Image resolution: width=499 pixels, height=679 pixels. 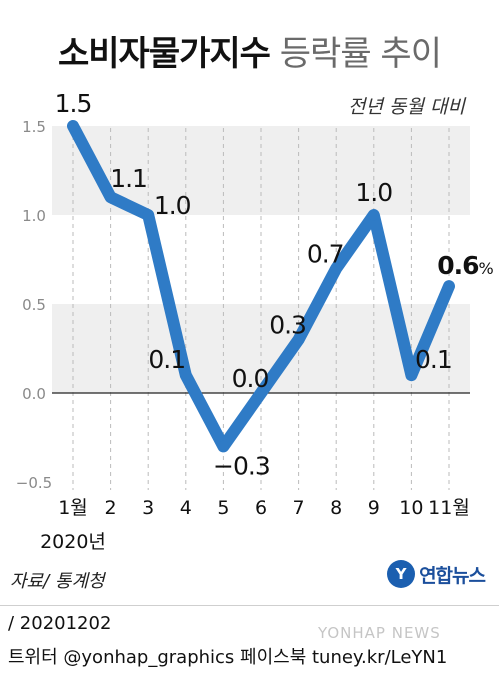 What do you see at coordinates (223, 508) in the screenshot?
I see `x-tick-label: 5` at bounding box center [223, 508].